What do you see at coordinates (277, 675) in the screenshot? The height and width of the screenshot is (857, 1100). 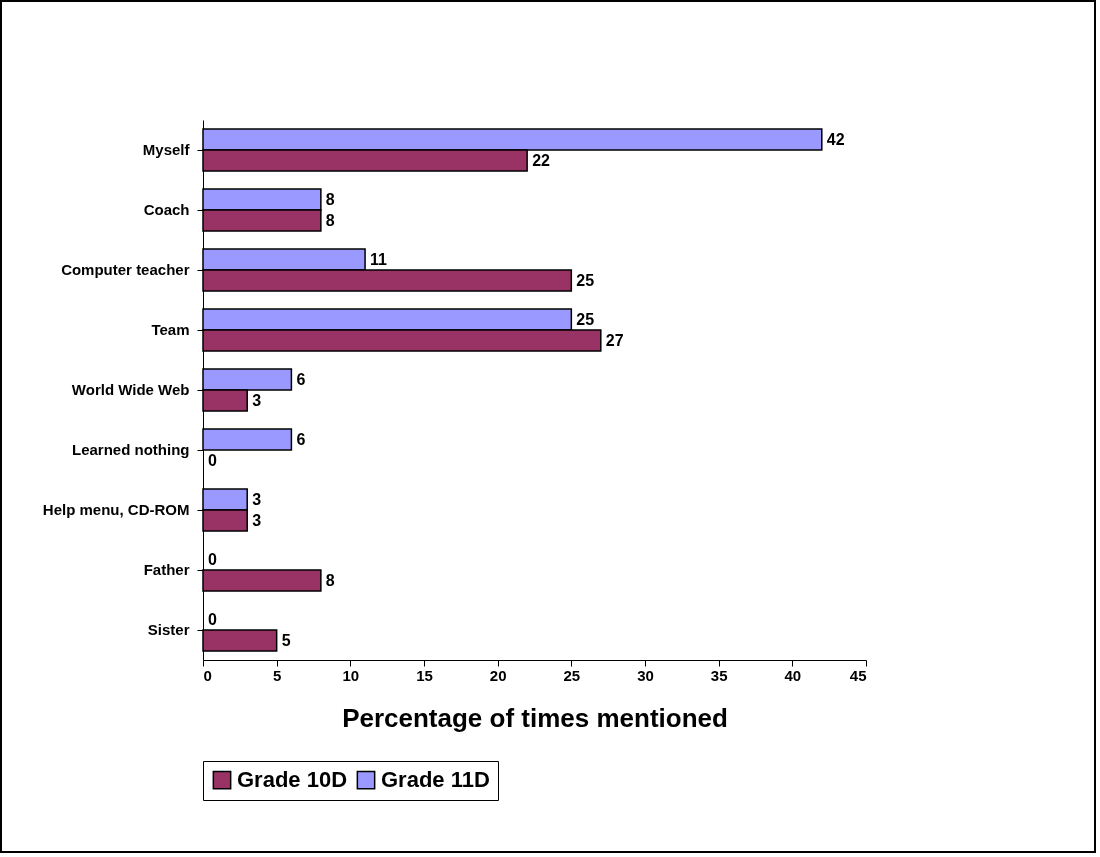 I see `x-tick-label: 5` at bounding box center [277, 675].